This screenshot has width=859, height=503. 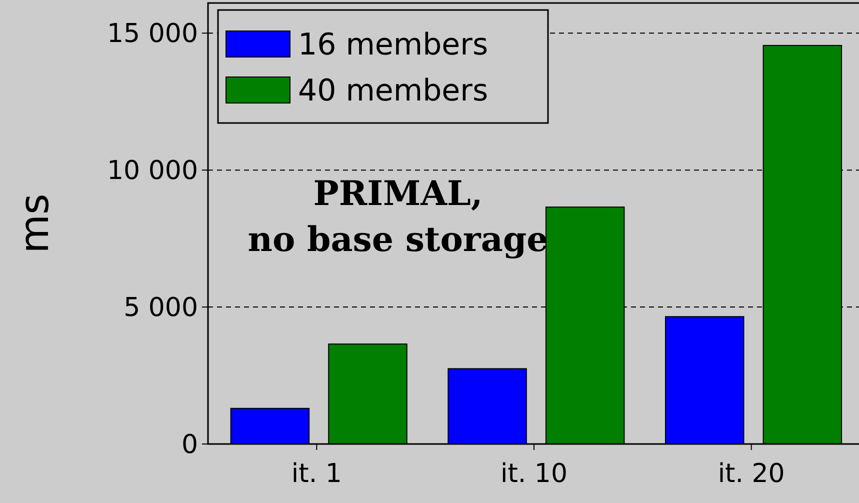 What do you see at coordinates (316, 474) in the screenshot?
I see `x-tick-label: it. 1` at bounding box center [316, 474].